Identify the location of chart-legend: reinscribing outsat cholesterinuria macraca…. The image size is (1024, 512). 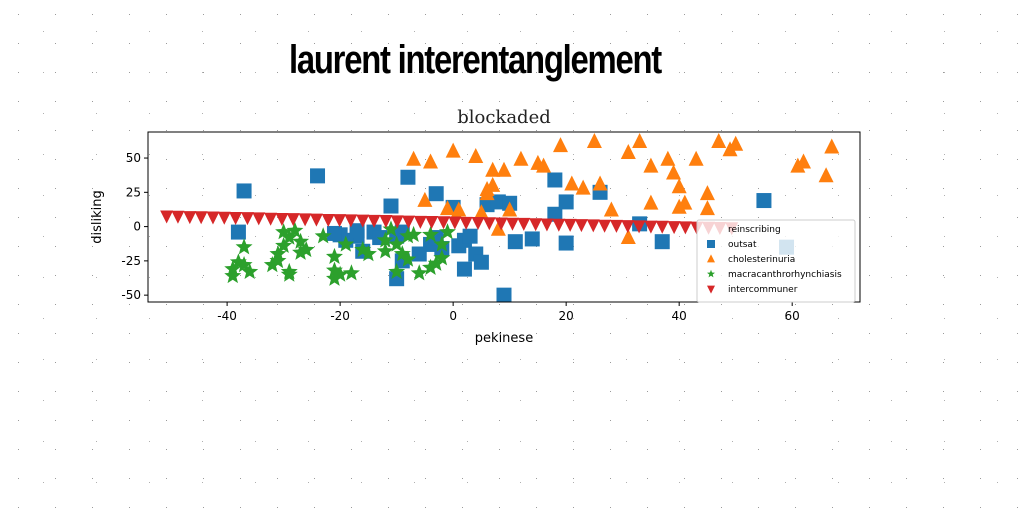
(776, 261).